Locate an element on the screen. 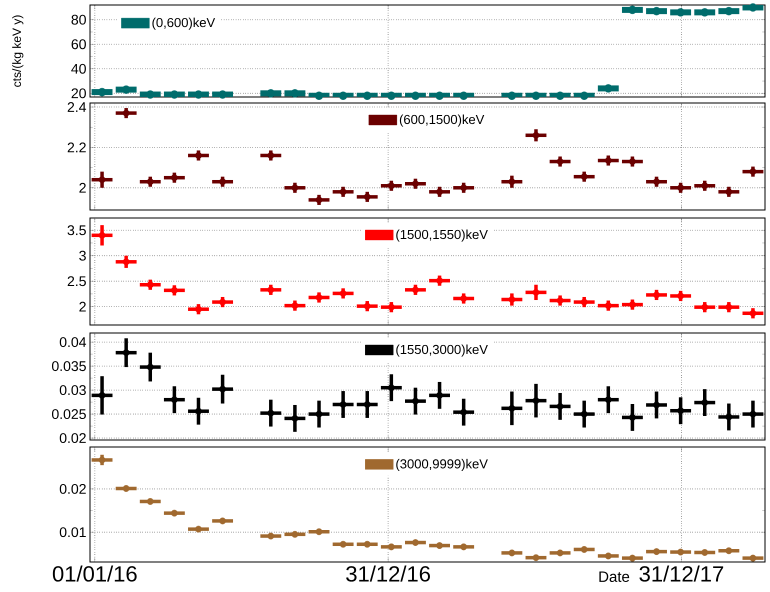  y-axis-title: cts/(kg keV y) is located at coordinates (18, 51).